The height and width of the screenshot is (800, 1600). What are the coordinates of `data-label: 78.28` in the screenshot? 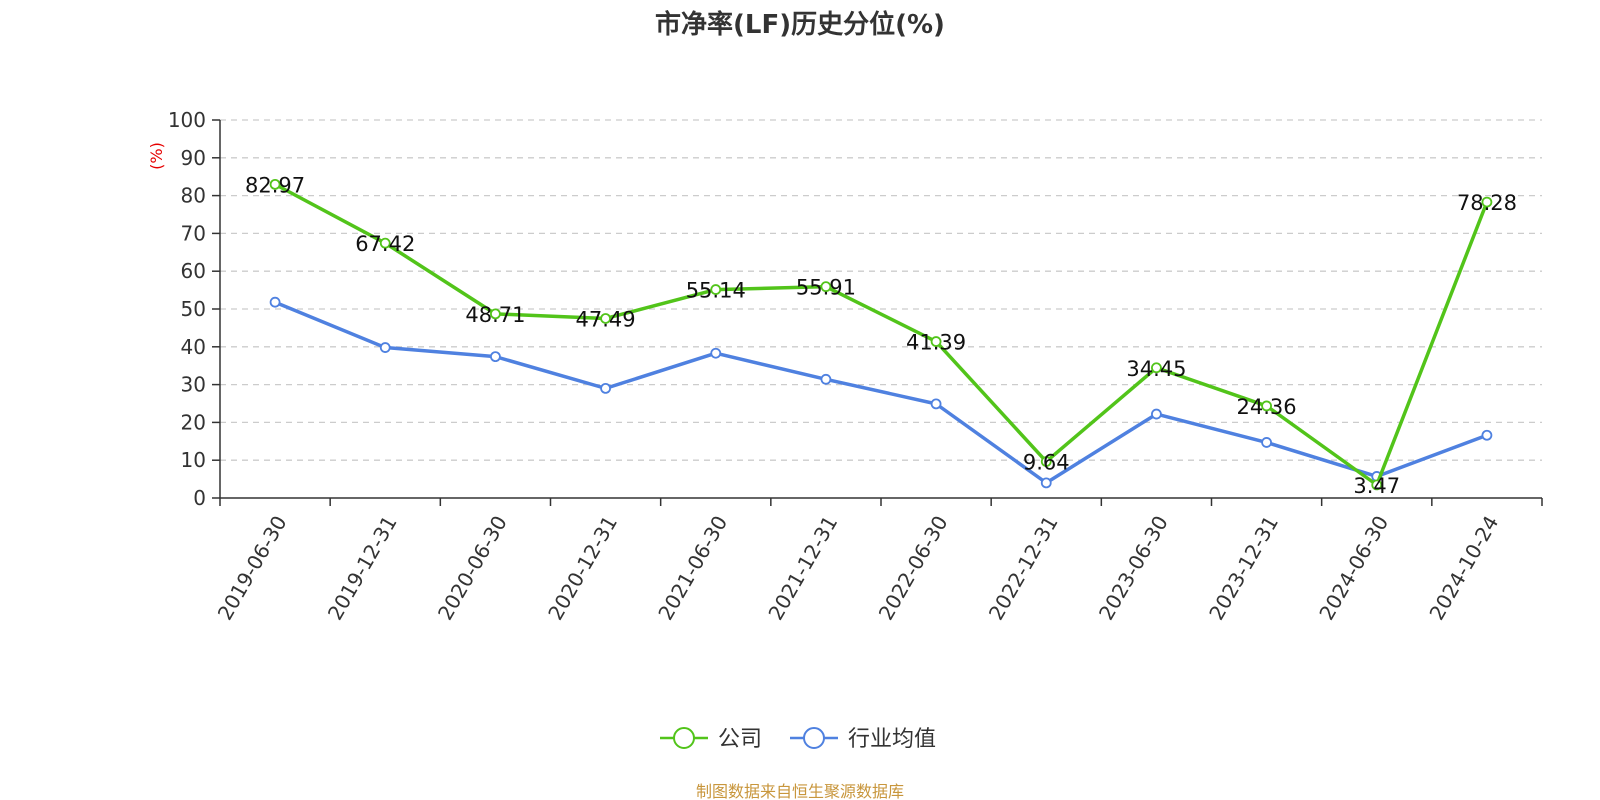 It's located at (1487, 203).